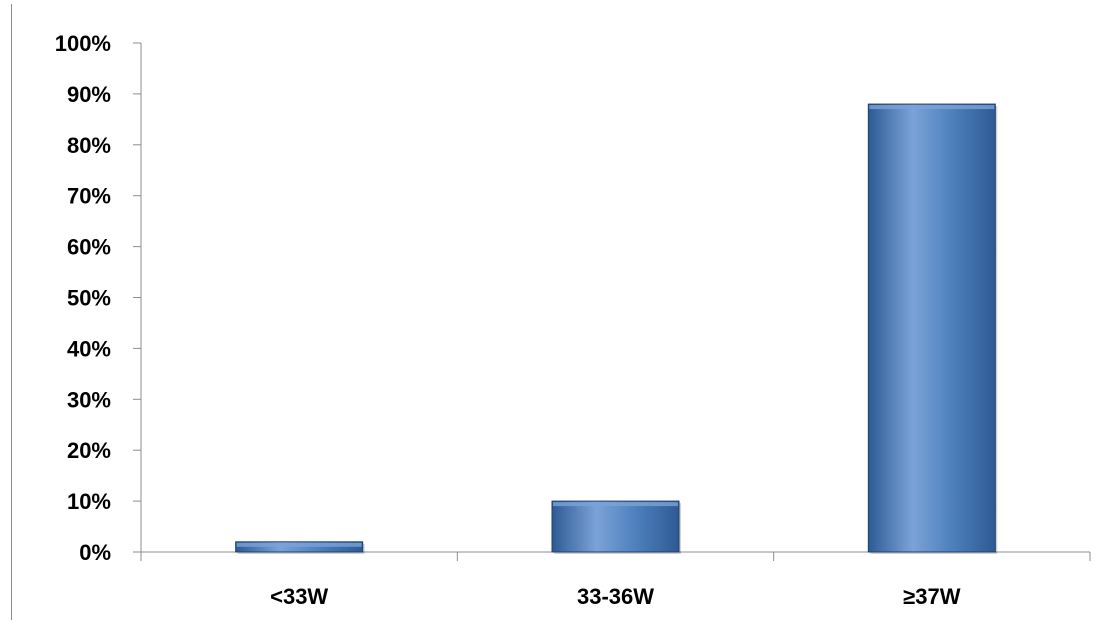 The image size is (1104, 622). What do you see at coordinates (299, 596) in the screenshot?
I see `category-label: <33W` at bounding box center [299, 596].